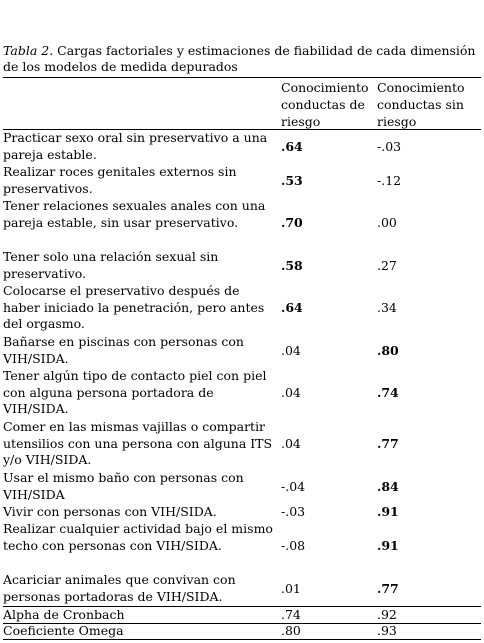  Describe the element at coordinates (110, 511) in the screenshot. I see `item-label: Vivir con personas con VIH/SIDA.` at that location.